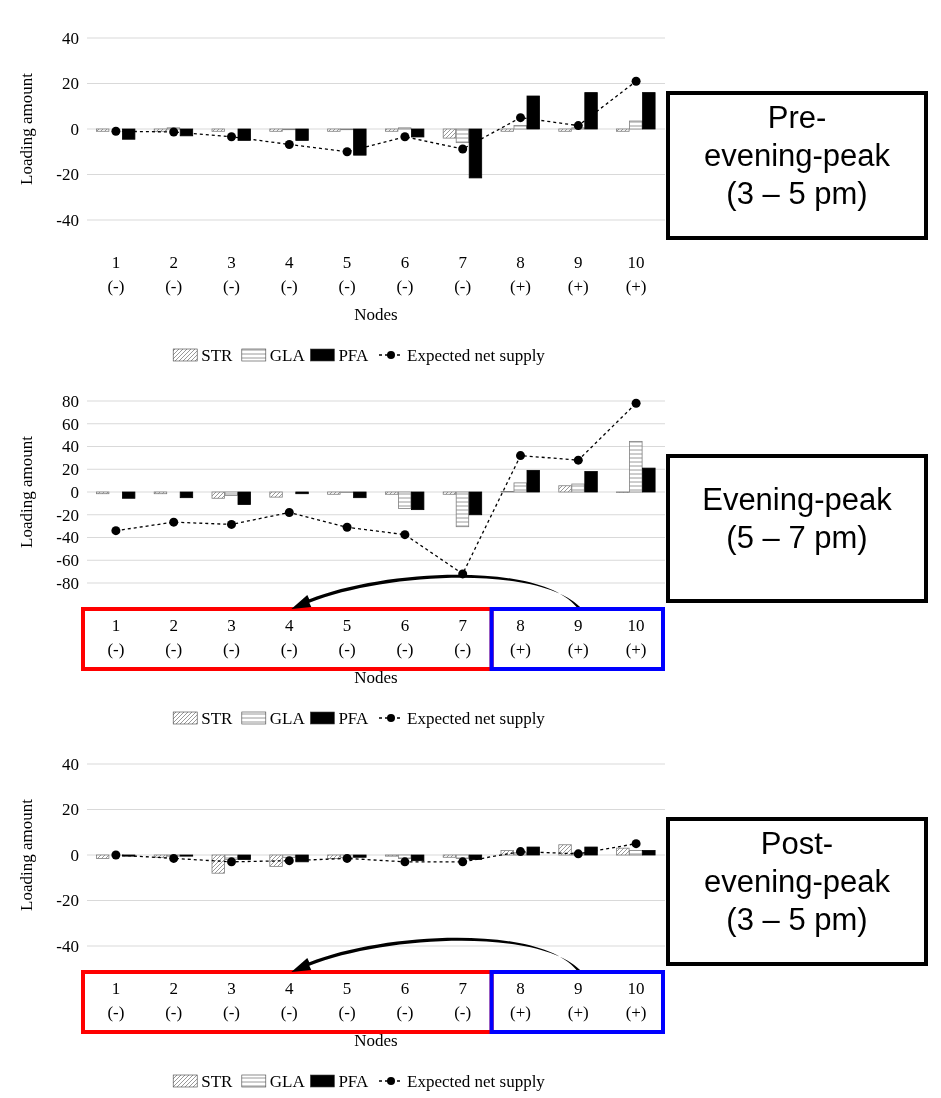  I want to click on y-tick-label: -60, so click(67, 561).